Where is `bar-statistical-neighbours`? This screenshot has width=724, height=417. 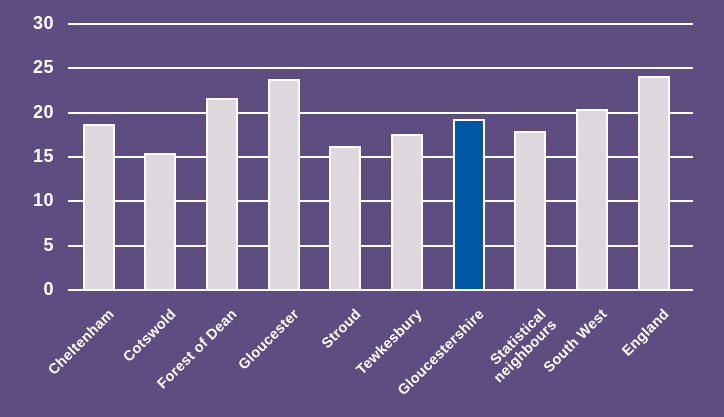
bar-statistical-neighbours is located at coordinates (530, 211).